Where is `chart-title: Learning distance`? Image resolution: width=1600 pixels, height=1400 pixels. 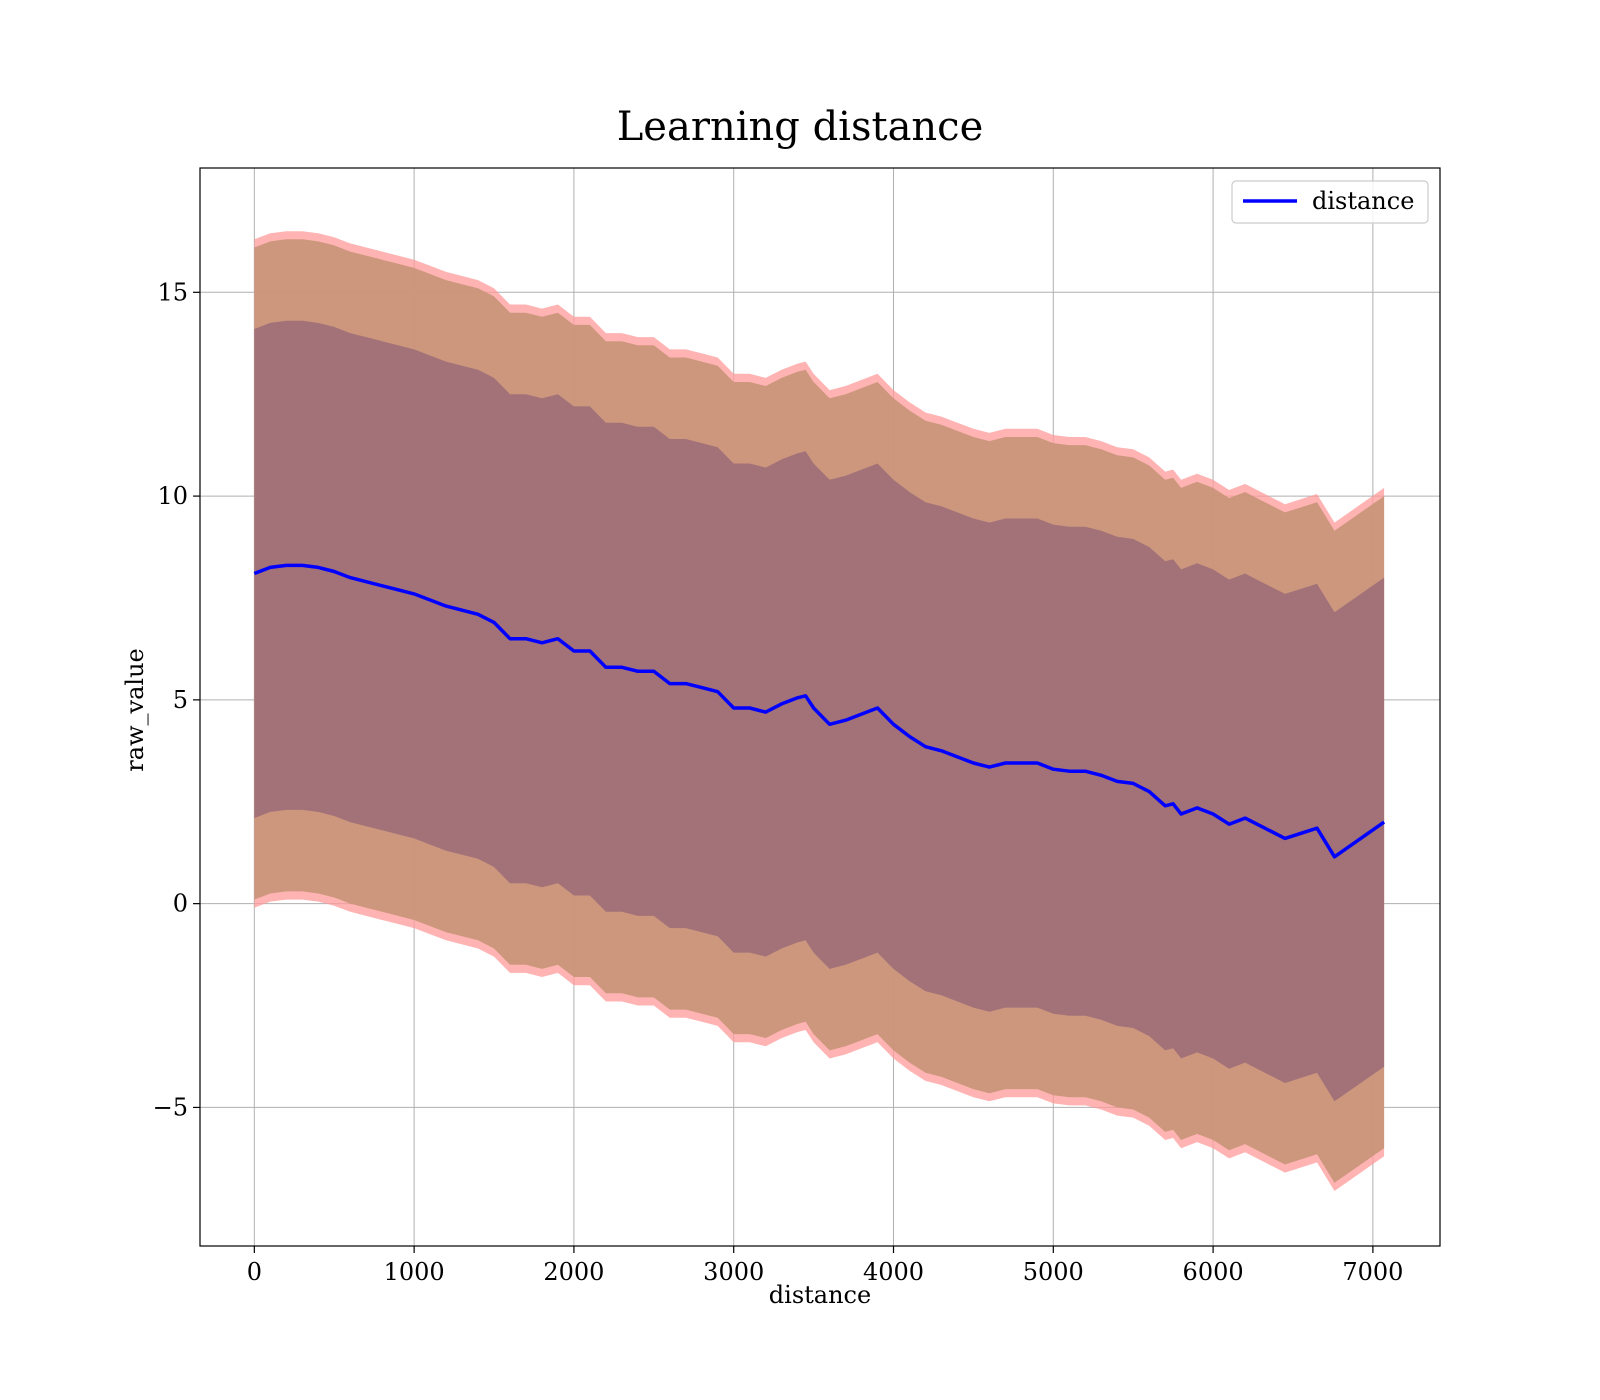
chart-title: Learning distance is located at coordinates (800, 127).